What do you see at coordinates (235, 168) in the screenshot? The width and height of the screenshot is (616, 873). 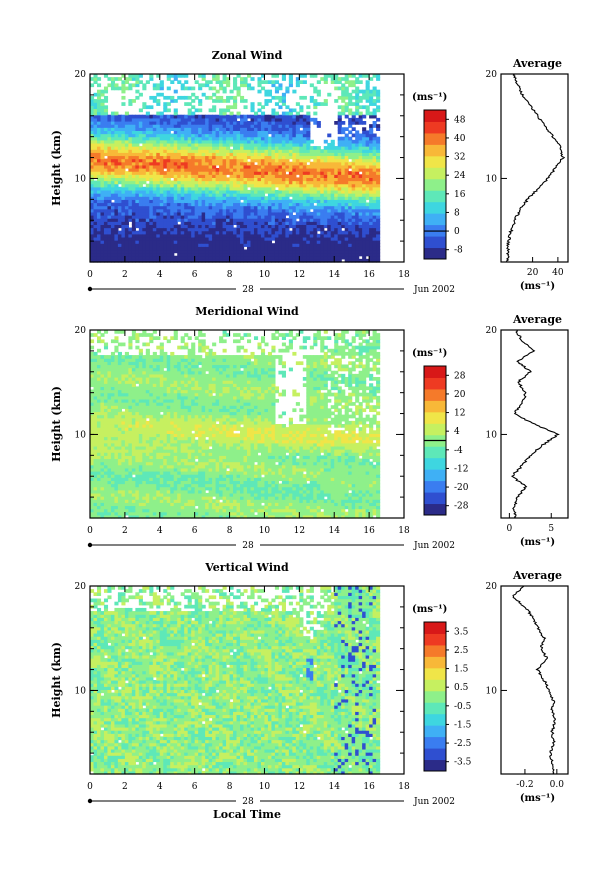 I see `heatmap-cells` at bounding box center [235, 168].